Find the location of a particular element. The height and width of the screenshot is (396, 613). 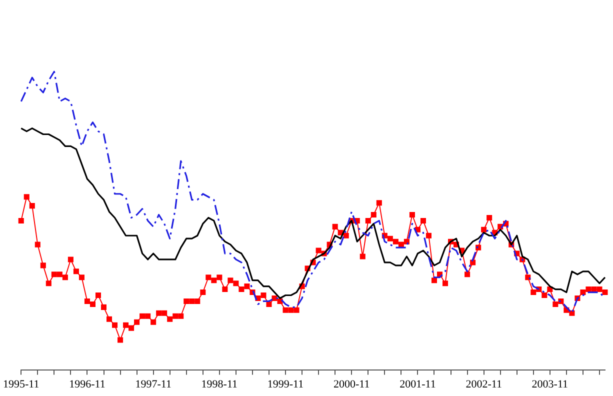

x-tick-label: 1996-11 is located at coordinates (87, 384).